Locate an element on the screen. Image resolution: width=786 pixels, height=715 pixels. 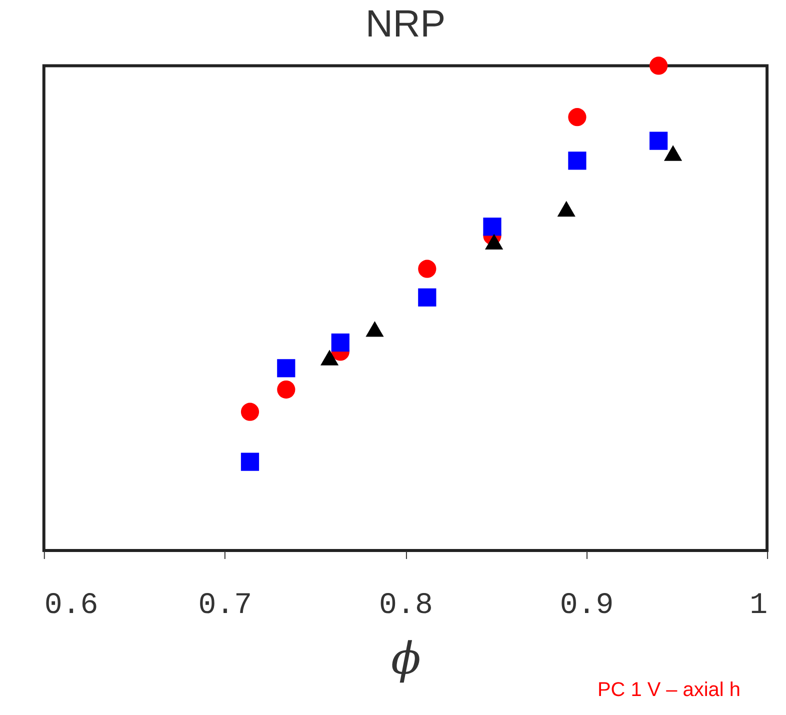
x-tick-label: 0.7 is located at coordinates (225, 605).